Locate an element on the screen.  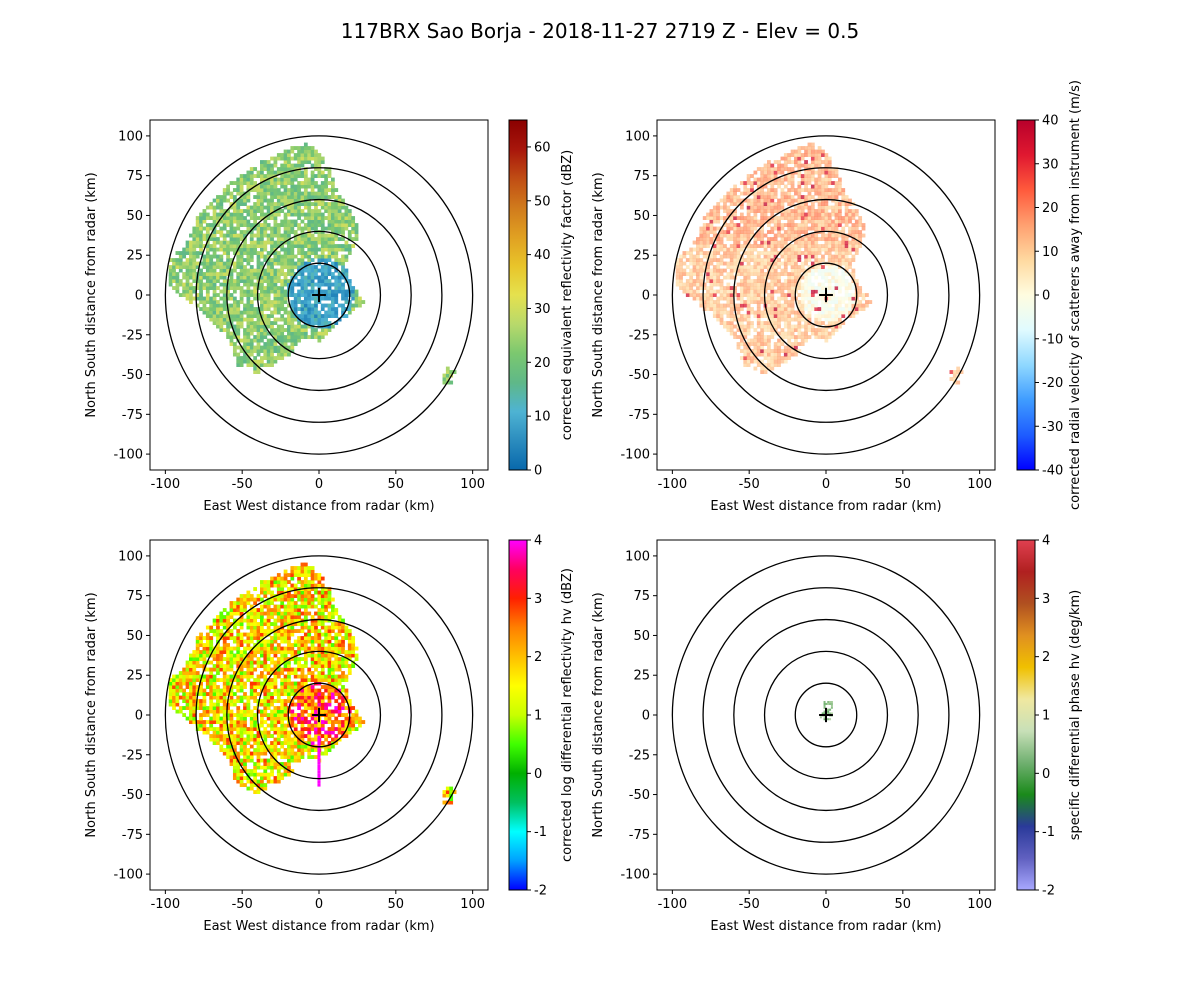
x-tick-label: 100 is located at coordinates (979, 484).